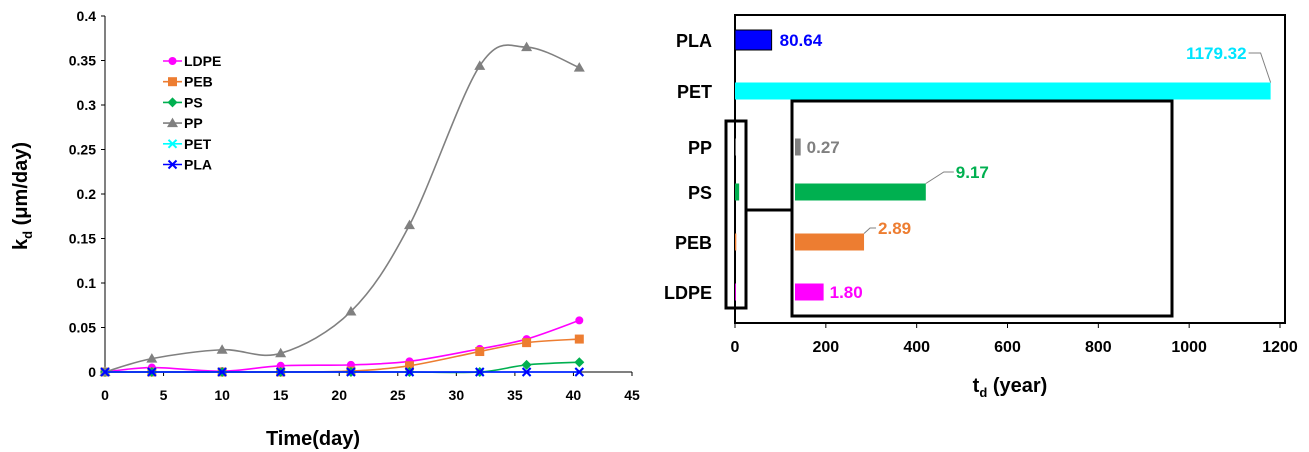 Image resolution: width=1309 pixels, height=452 pixels. What do you see at coordinates (860, 192) in the screenshot?
I see `bar-ps-zoom` at bounding box center [860, 192].